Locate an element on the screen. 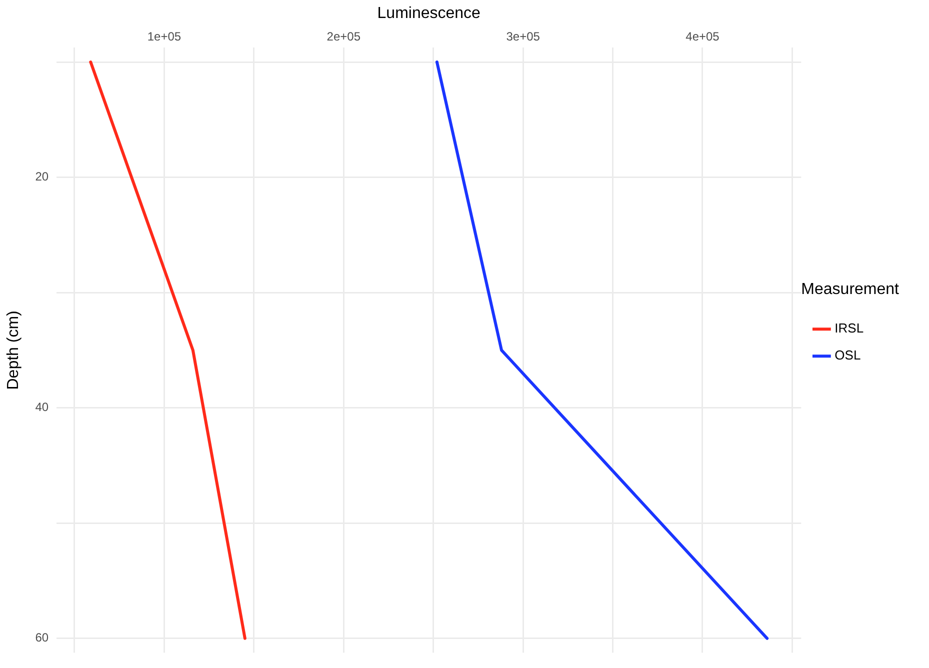  y-tick-label: 20 is located at coordinates (42, 177).